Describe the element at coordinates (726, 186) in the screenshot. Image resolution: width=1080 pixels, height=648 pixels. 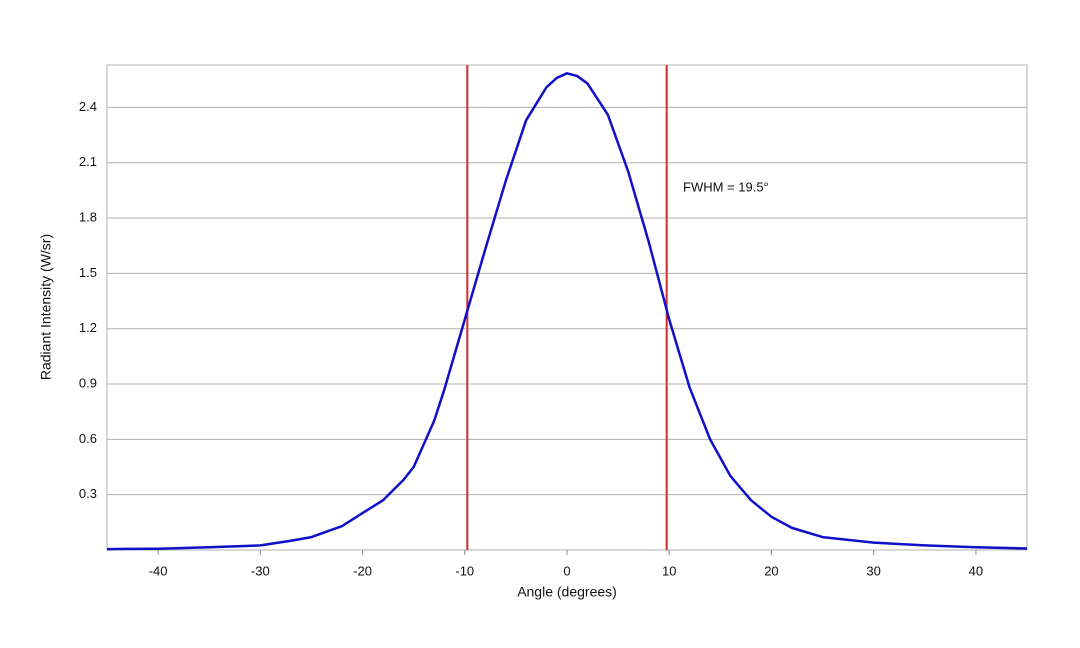
I see `annotation: FWHM = 19.5°` at that location.